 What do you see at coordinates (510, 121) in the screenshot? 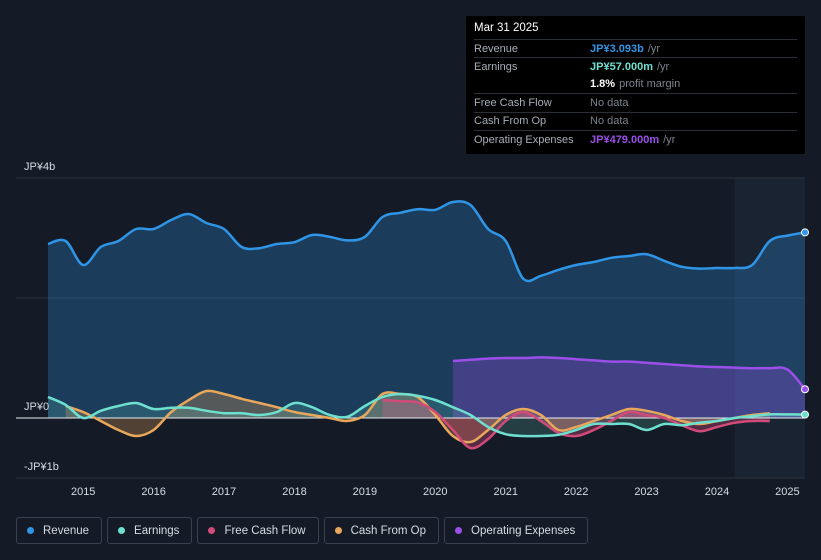
I see `tooltip-cfo-label: Cash From Op` at bounding box center [510, 121].